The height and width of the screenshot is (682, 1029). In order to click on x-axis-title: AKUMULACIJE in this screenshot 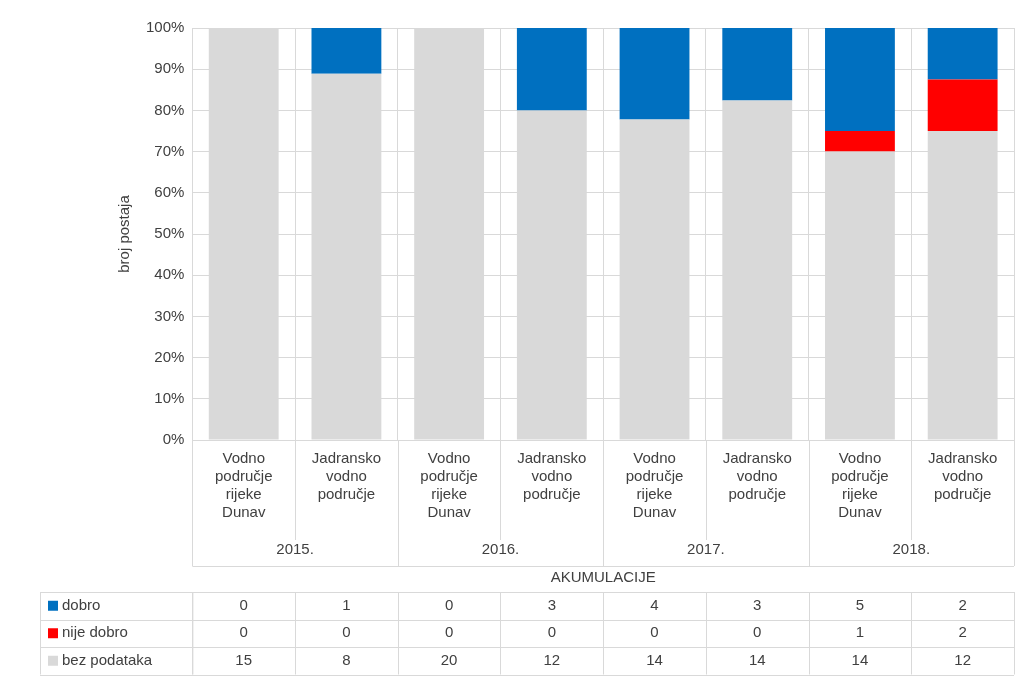, I will do `click(603, 577)`.